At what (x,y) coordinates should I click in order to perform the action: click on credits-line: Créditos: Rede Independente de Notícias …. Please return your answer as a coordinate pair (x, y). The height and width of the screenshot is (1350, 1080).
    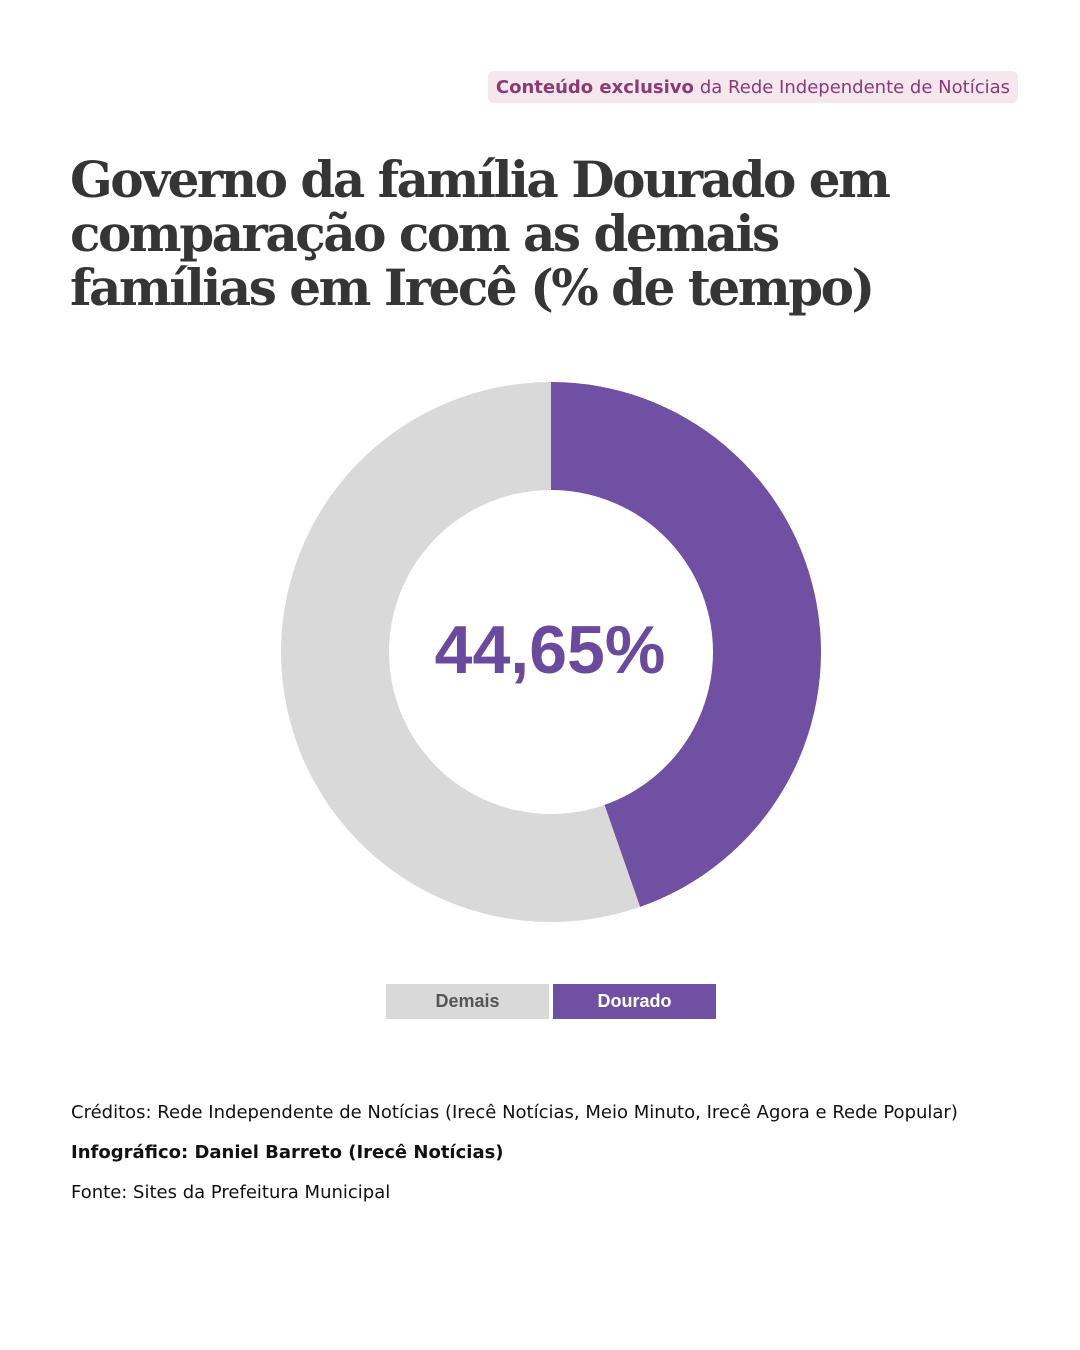
    Looking at the image, I should click on (514, 1112).